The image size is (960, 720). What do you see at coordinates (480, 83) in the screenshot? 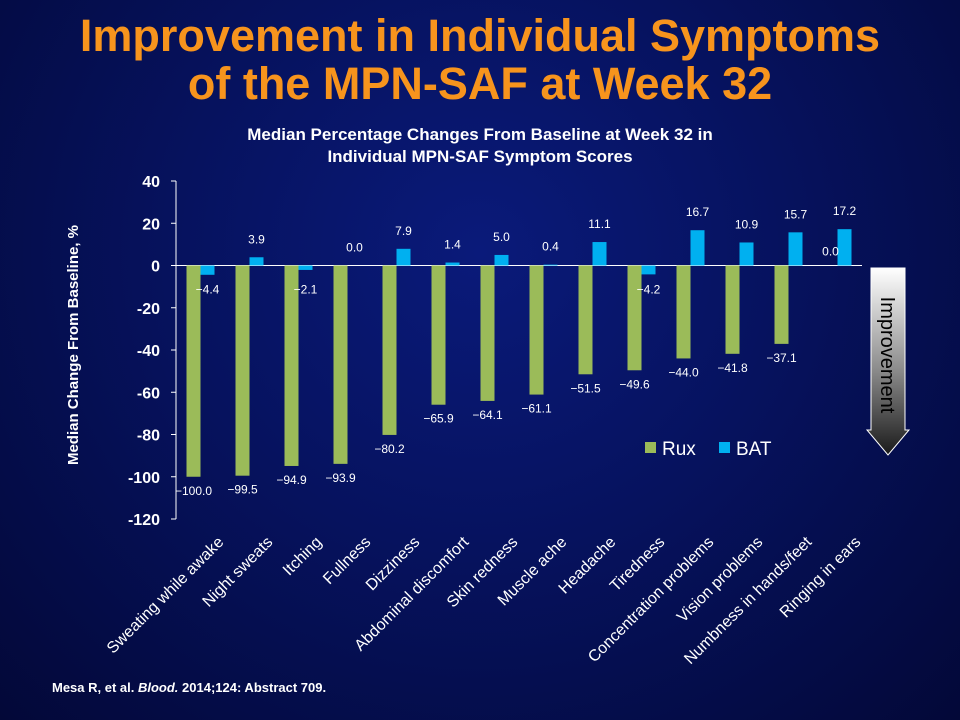
I see `slide-title-line-2: of the MPN-SAF at Week 32` at bounding box center [480, 83].